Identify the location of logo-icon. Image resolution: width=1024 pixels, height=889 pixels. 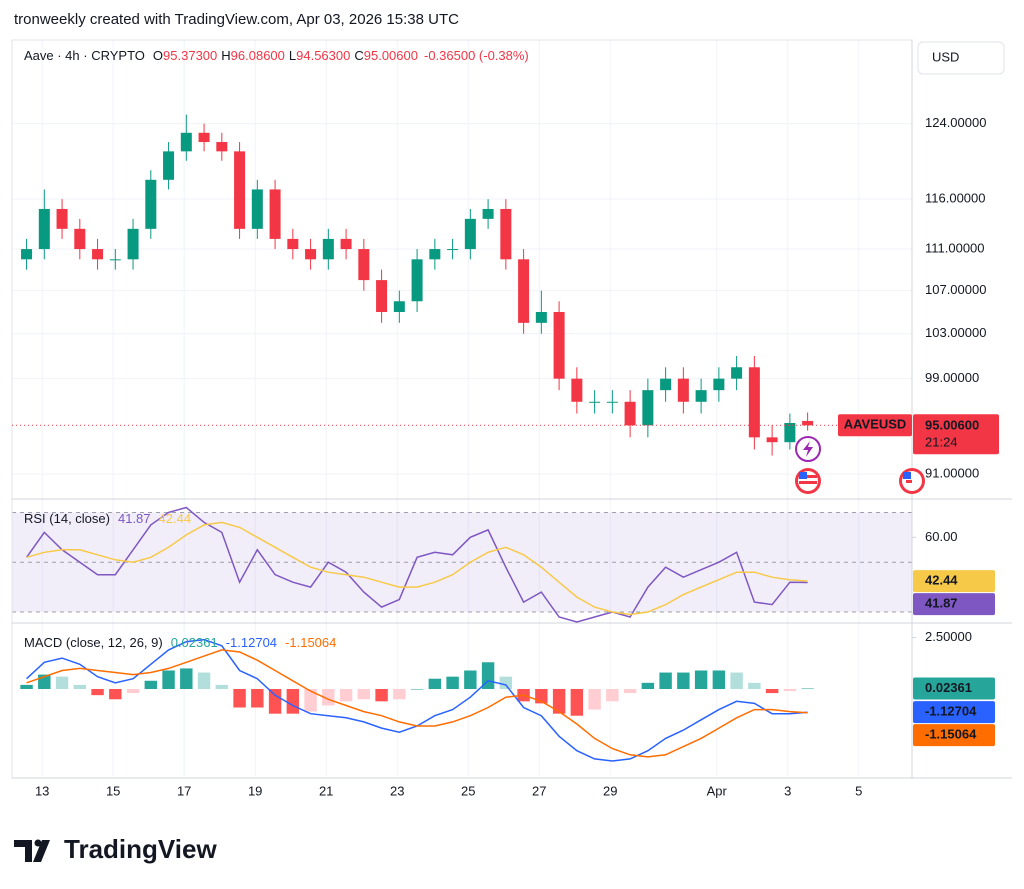
(32, 850).